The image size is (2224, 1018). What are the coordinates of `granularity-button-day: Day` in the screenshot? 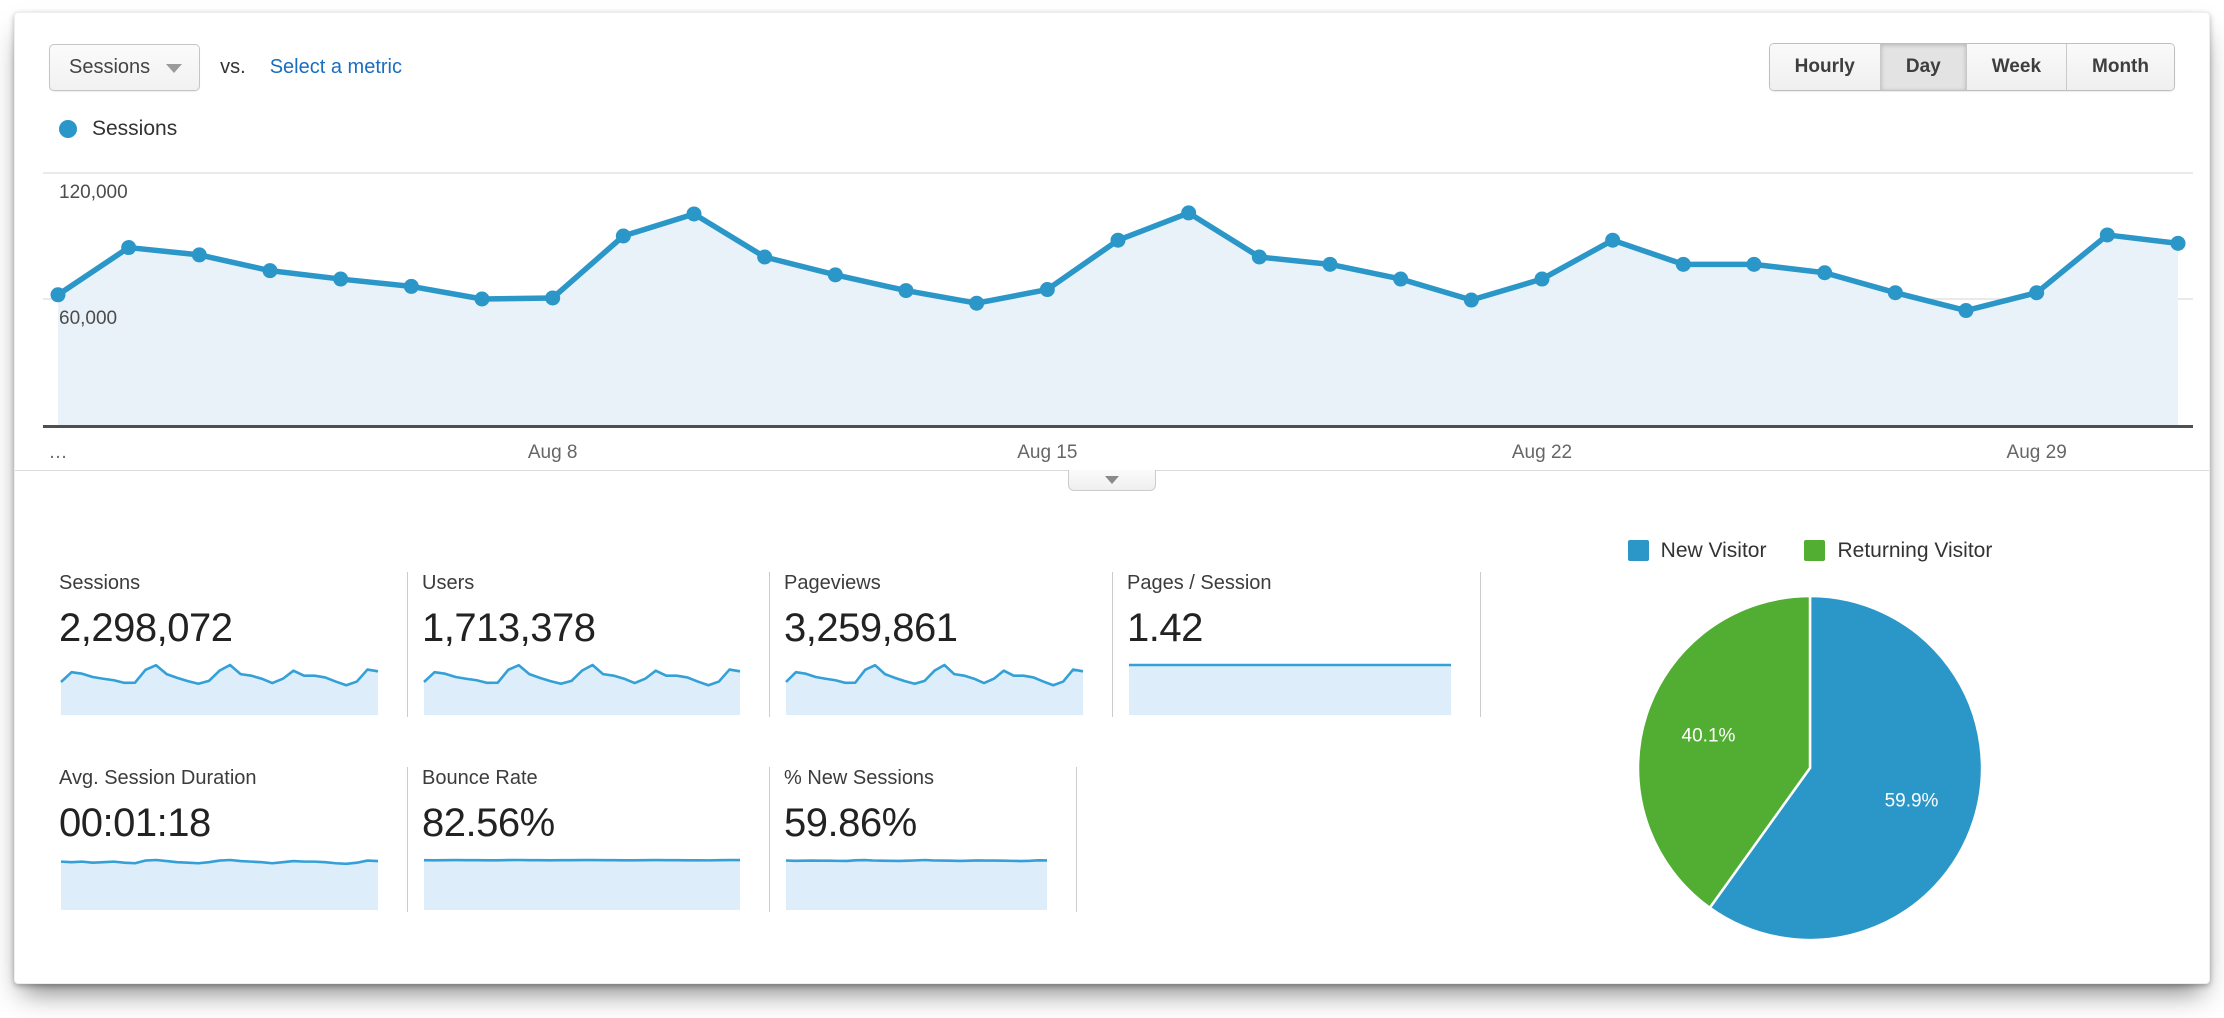 It's located at (1922, 67).